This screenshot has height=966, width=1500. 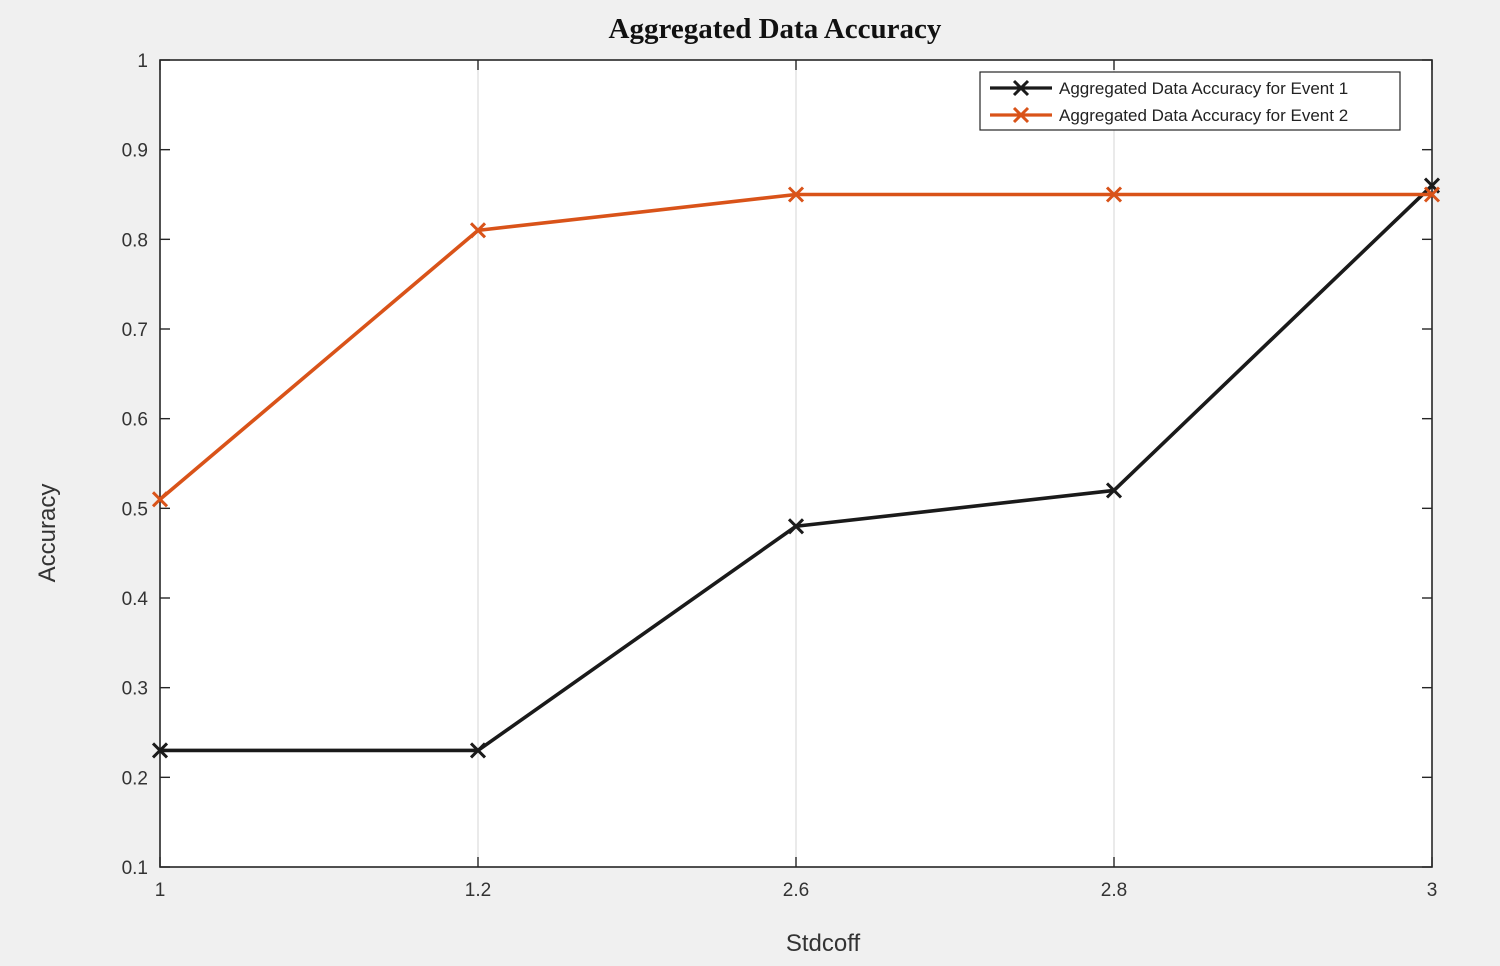 I want to click on legend-item-2: Aggregated Data Accuracy for Event 2, so click(x=1169, y=115).